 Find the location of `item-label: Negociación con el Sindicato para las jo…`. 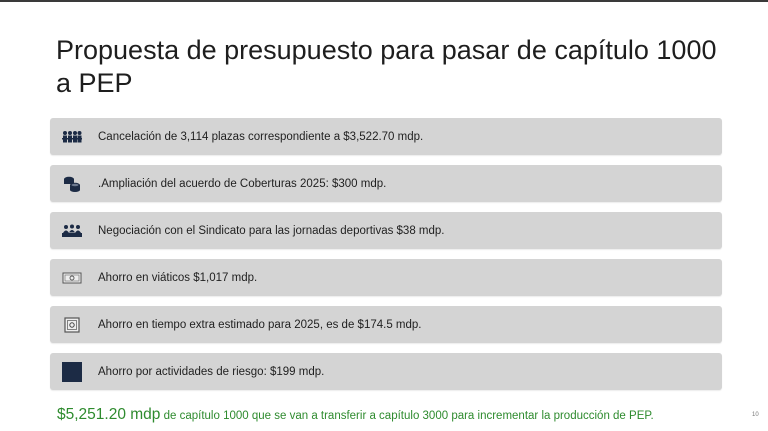

item-label: Negociación con el Sindicato para las jo… is located at coordinates (271, 230).